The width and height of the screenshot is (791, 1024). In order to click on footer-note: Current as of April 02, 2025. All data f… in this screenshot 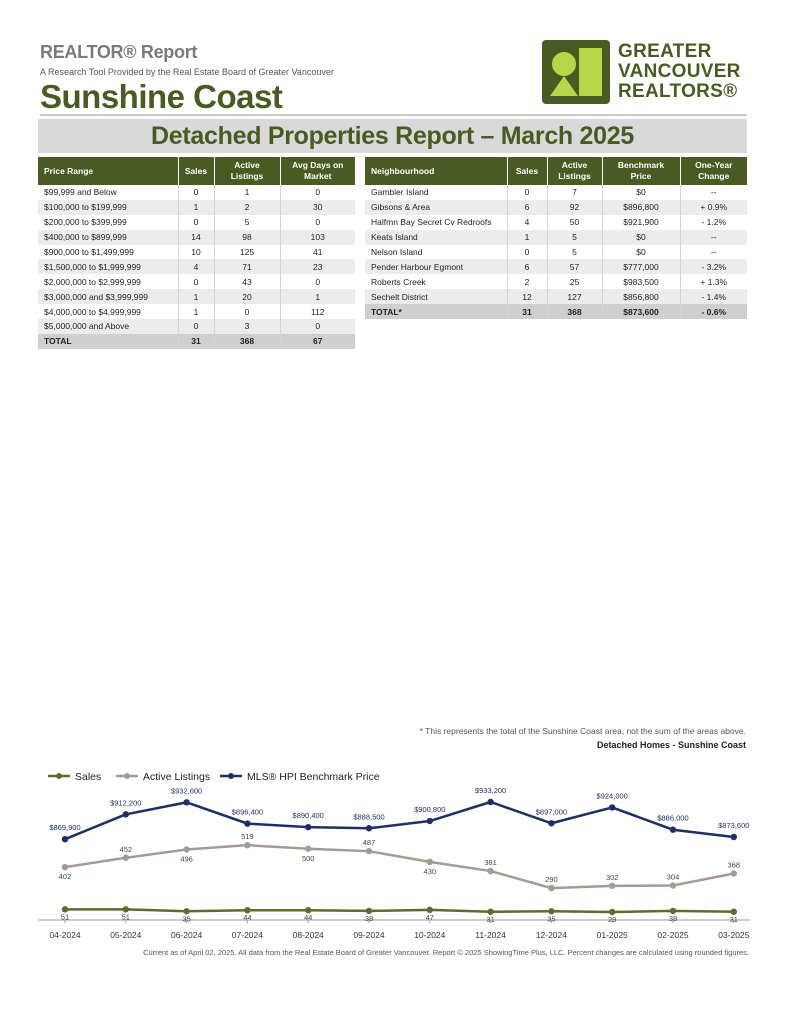, I will do `click(446, 952)`.